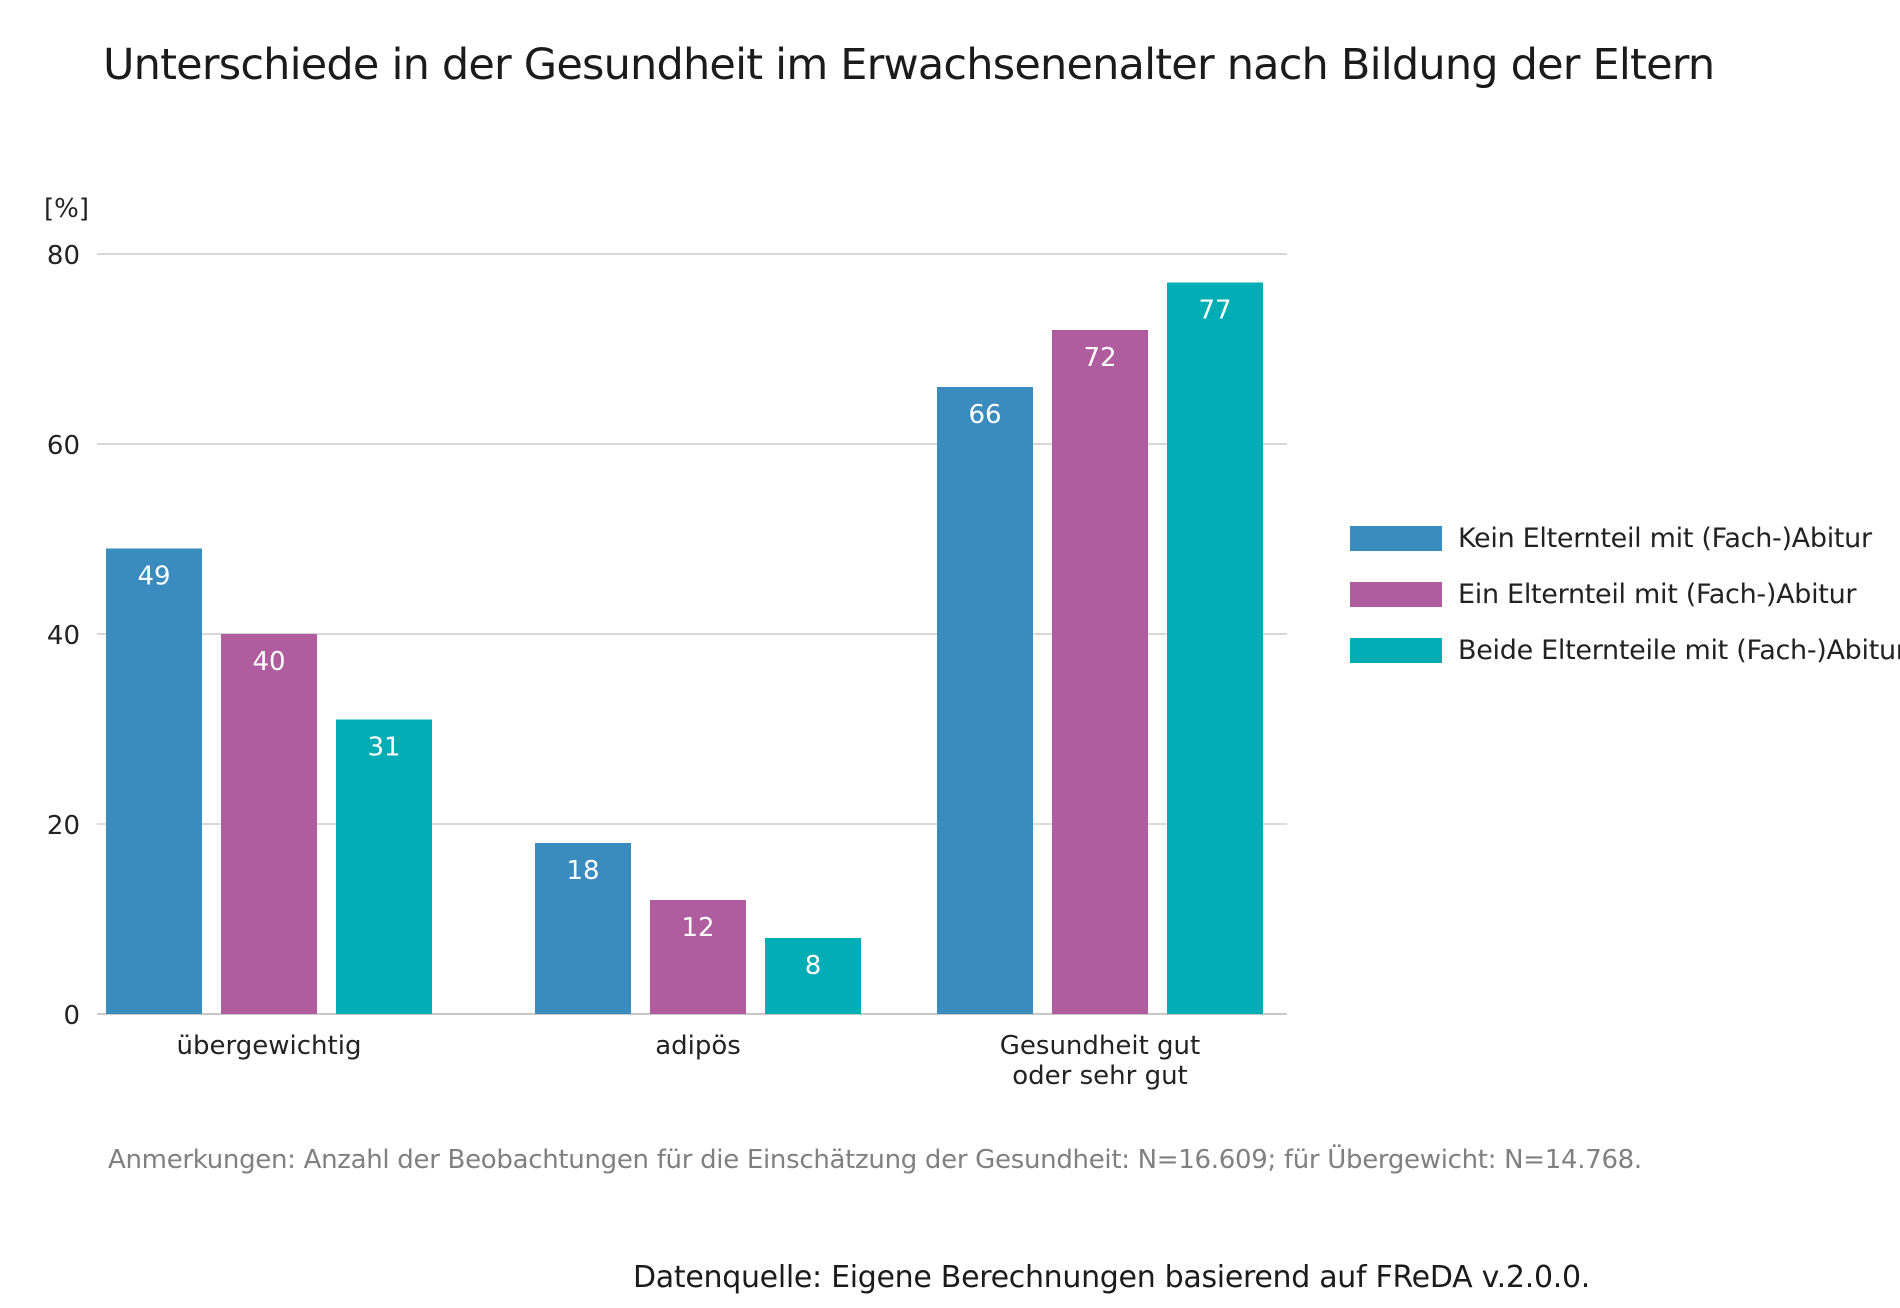 This screenshot has width=1900, height=1308. I want to click on y-tick-label: 20, so click(63, 826).